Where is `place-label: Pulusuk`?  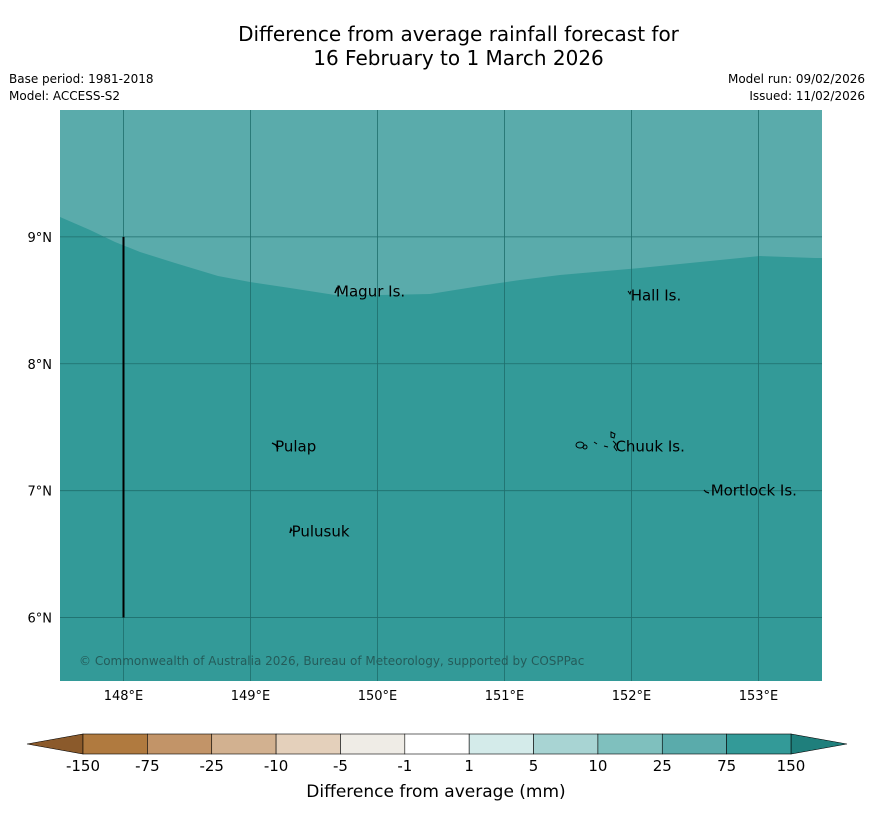
place-label: Pulusuk is located at coordinates (321, 531).